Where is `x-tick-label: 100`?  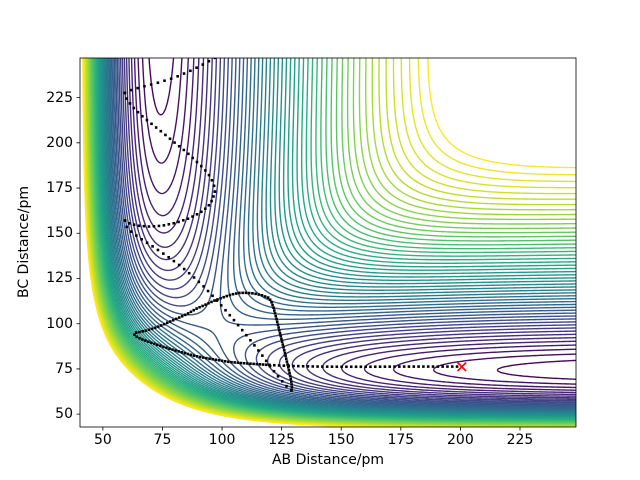
x-tick-label: 100 is located at coordinates (222, 440).